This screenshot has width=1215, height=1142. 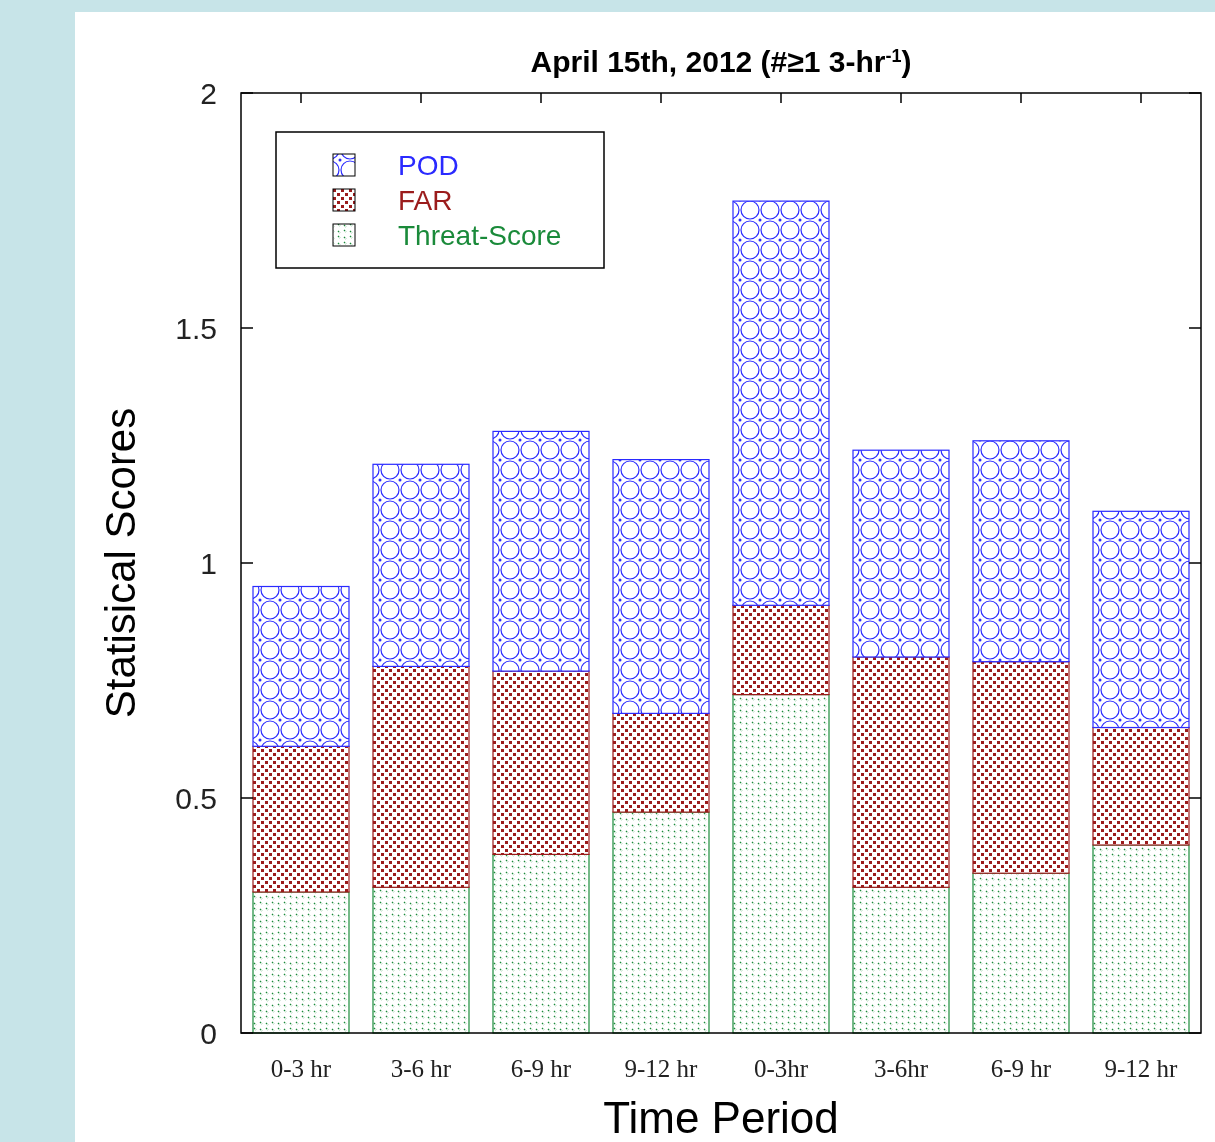 What do you see at coordinates (721, 61) in the screenshot?
I see `chart-title: April 15th, 2012 (#≥1 3-hr$^{-1}$)` at bounding box center [721, 61].